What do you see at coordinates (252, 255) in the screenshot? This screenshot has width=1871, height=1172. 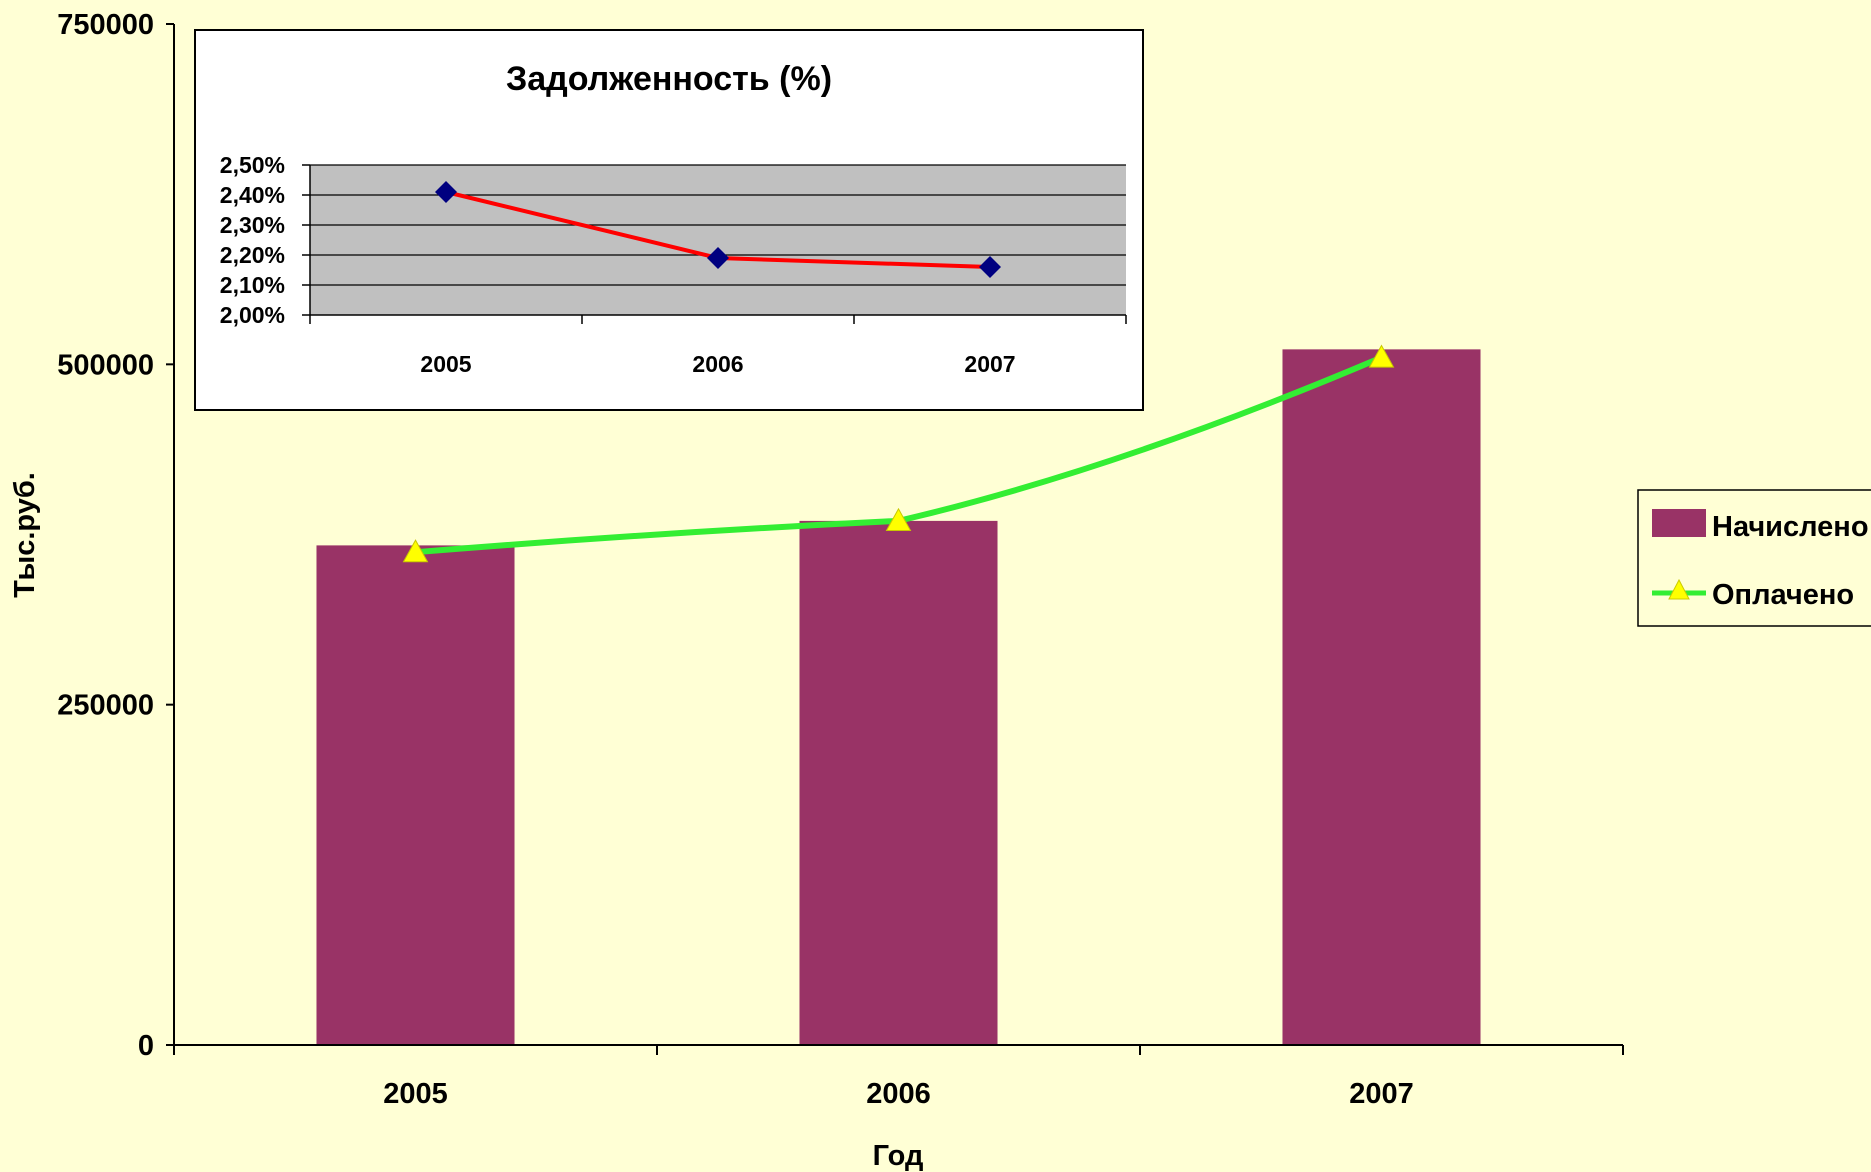 I see `inset-y-tick-label: 2,20%` at bounding box center [252, 255].